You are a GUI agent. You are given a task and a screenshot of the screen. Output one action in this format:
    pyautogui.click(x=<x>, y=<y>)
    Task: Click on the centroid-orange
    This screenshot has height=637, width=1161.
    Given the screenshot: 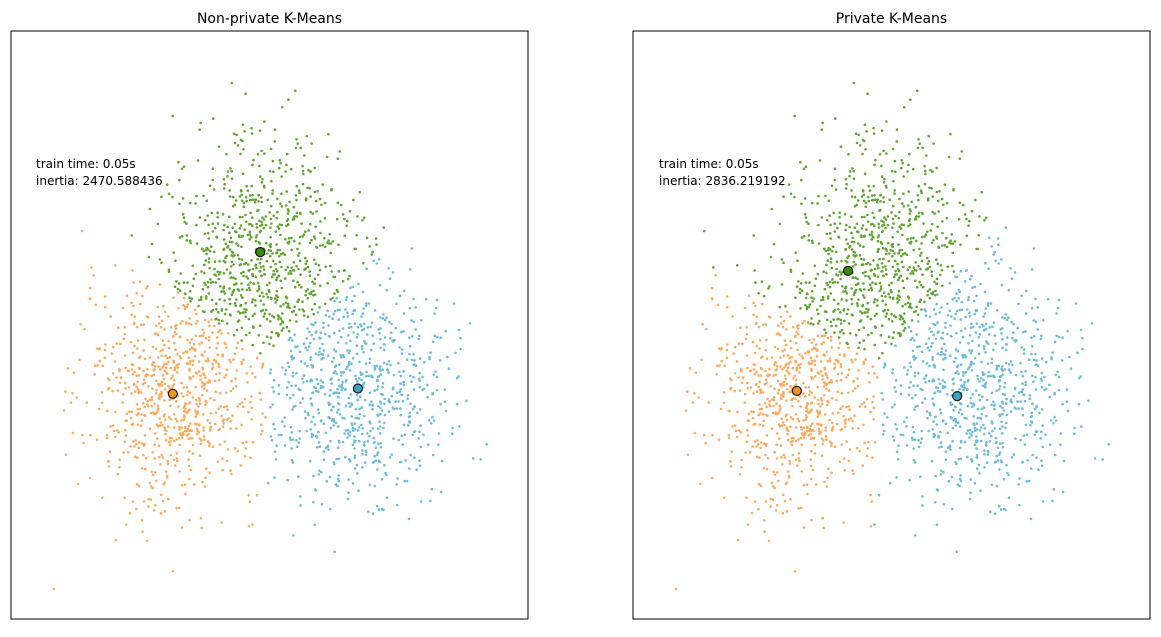 What is the action you would take?
    pyautogui.click(x=796, y=390)
    